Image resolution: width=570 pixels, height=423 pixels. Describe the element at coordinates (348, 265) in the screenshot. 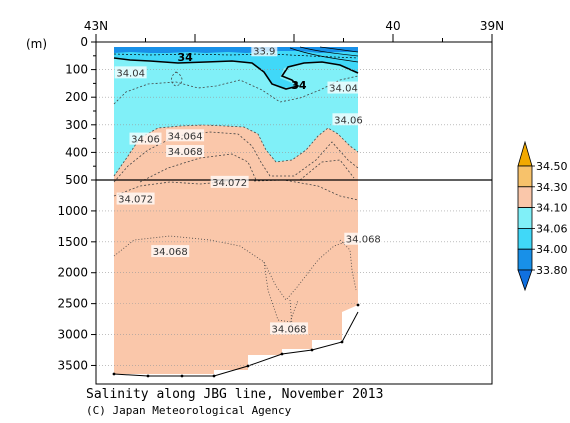

I see `contour-deep-right` at that location.